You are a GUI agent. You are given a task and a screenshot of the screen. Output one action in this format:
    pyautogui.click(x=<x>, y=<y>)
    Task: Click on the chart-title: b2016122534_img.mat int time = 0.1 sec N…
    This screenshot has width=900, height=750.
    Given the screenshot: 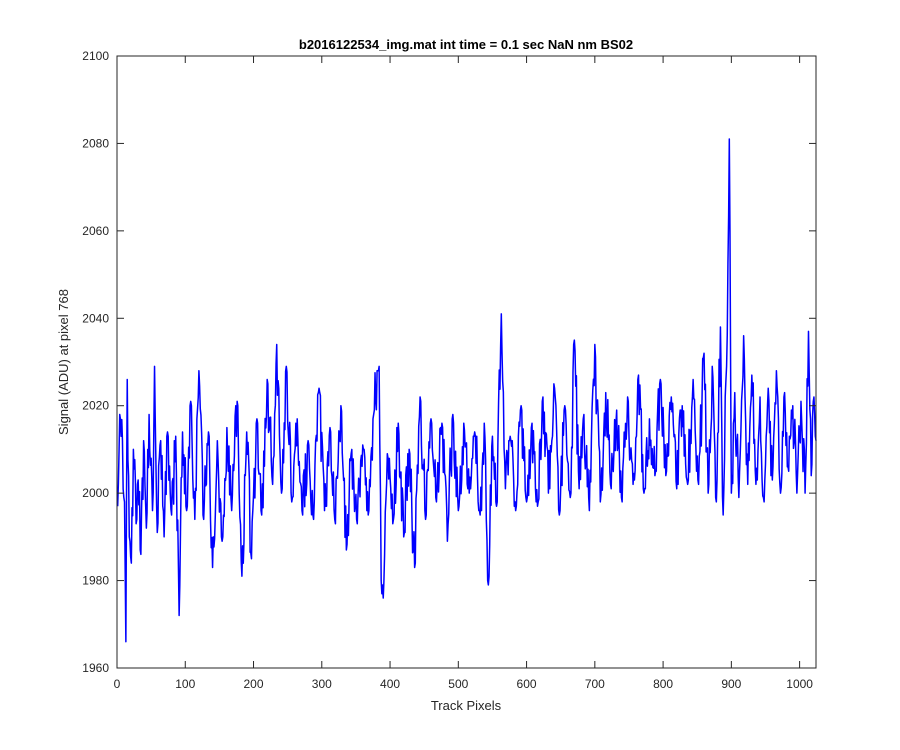 What is the action you would take?
    pyautogui.click(x=466, y=44)
    